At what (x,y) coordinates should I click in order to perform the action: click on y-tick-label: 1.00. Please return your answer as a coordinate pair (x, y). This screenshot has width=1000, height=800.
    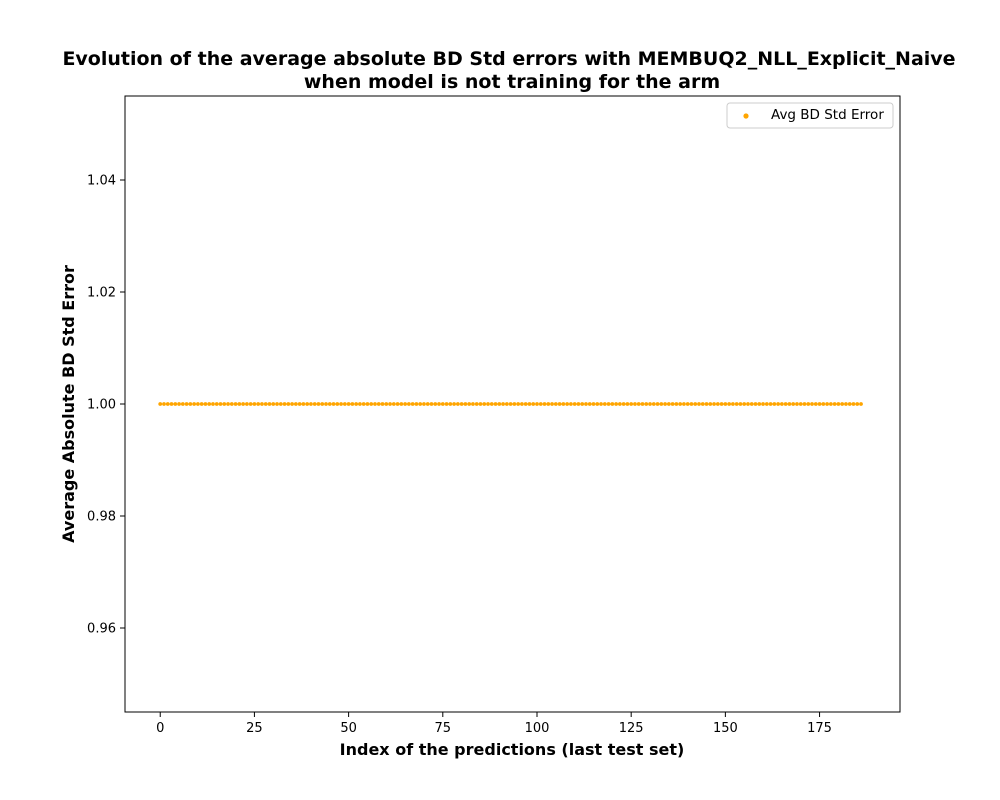
    Looking at the image, I should click on (101, 405).